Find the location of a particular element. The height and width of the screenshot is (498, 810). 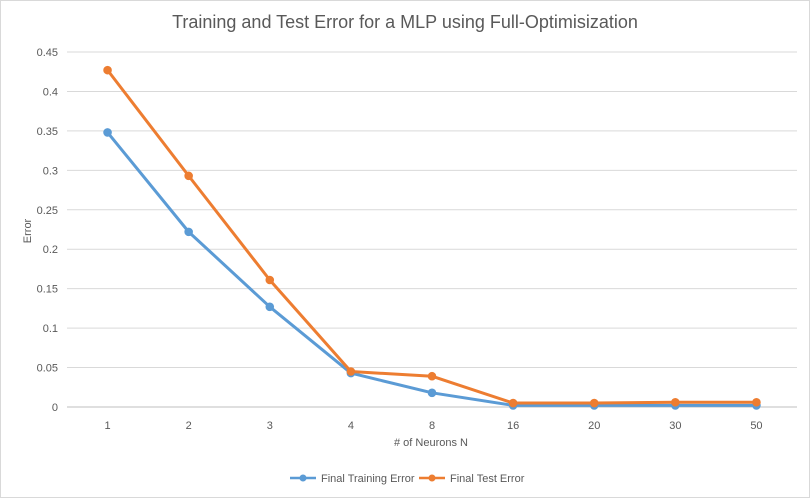

legend-marker-test is located at coordinates (432, 478).